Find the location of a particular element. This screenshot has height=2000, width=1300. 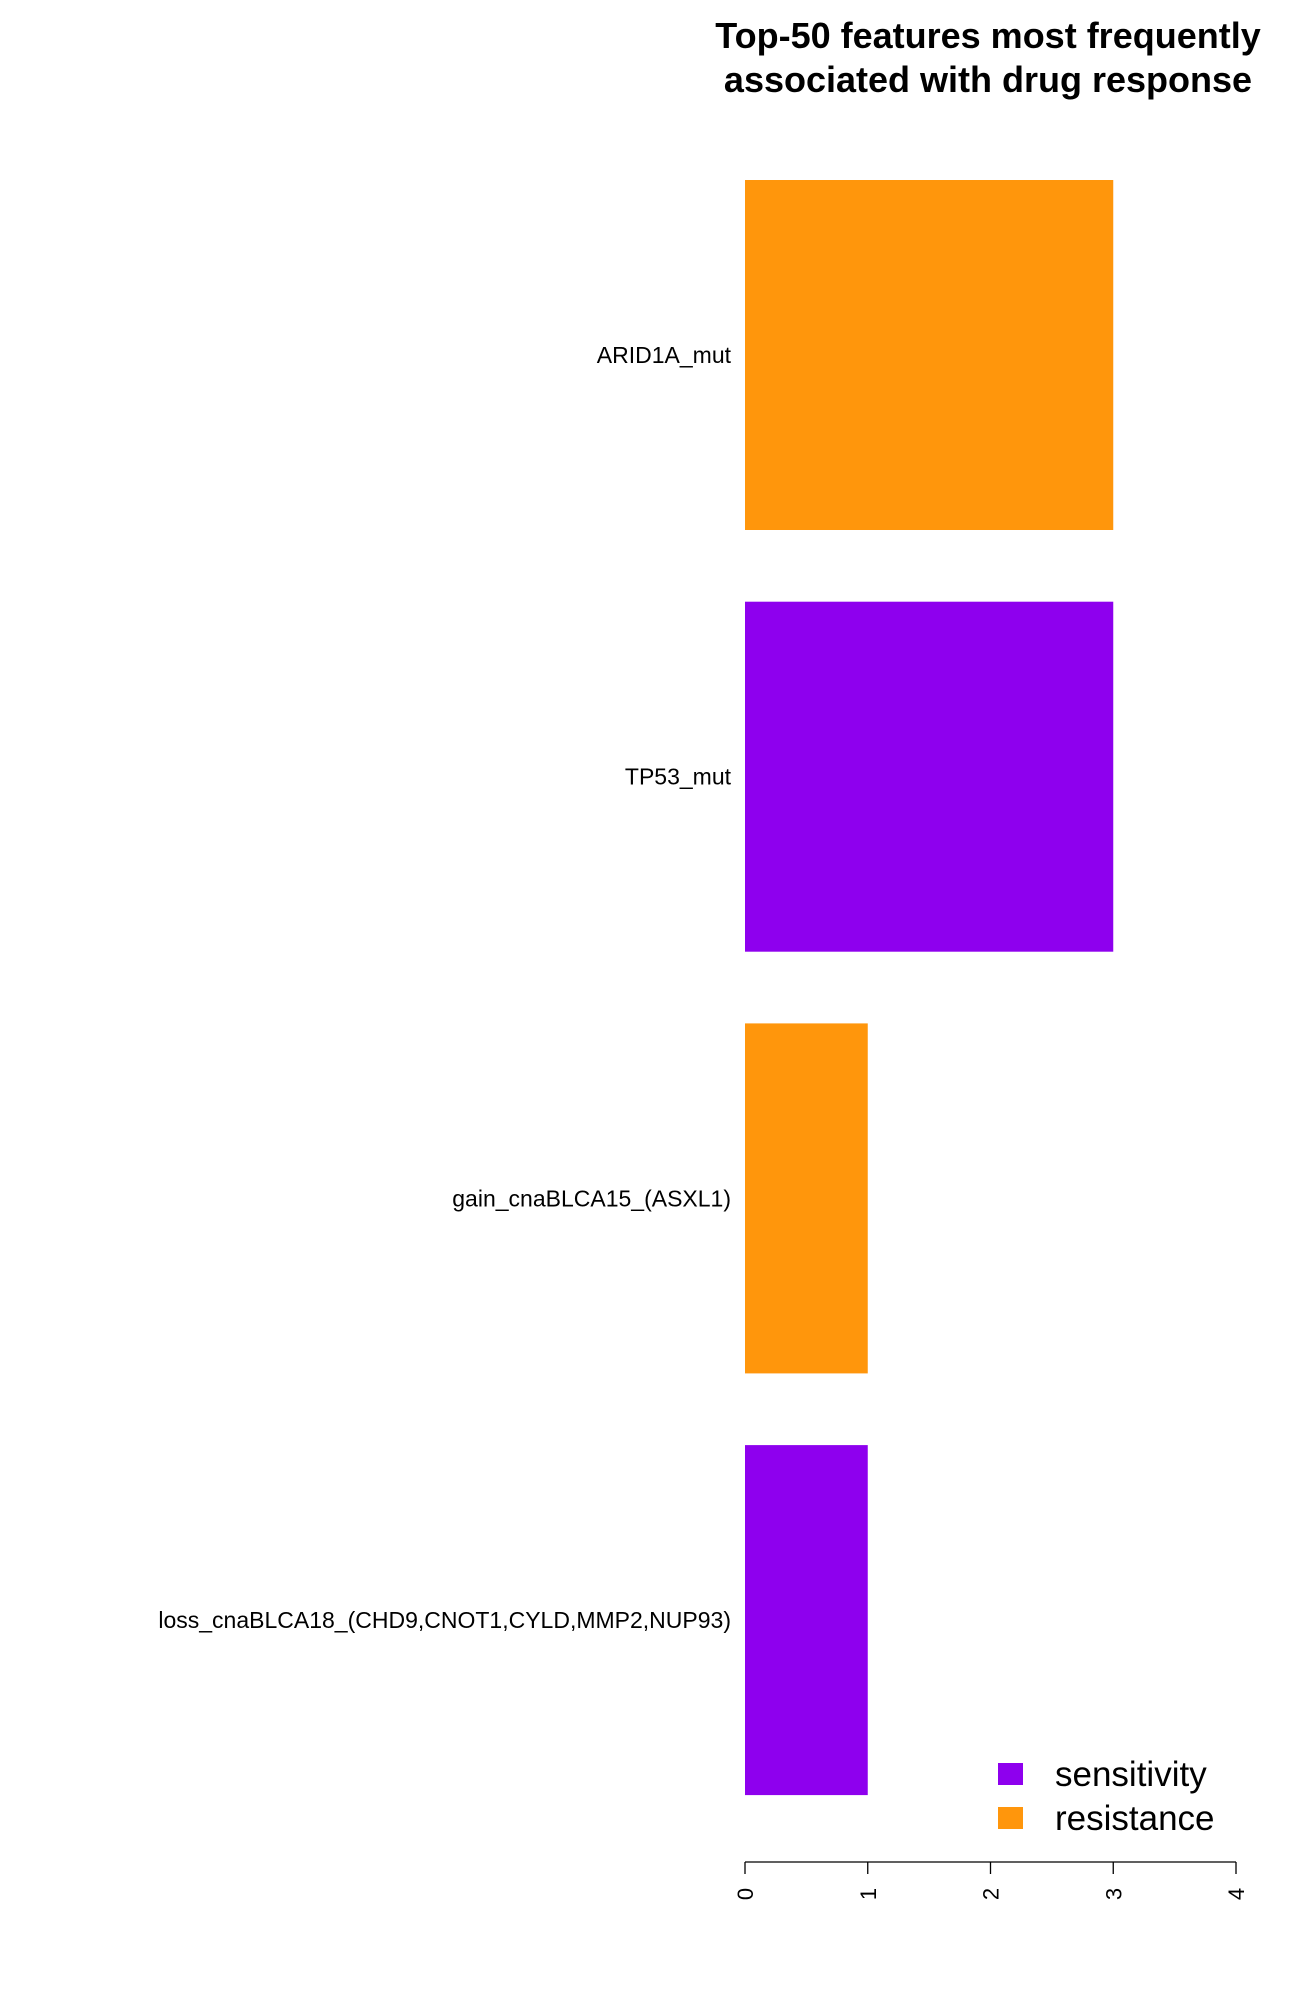

legend-swatch-resistance is located at coordinates (1010, 1818).